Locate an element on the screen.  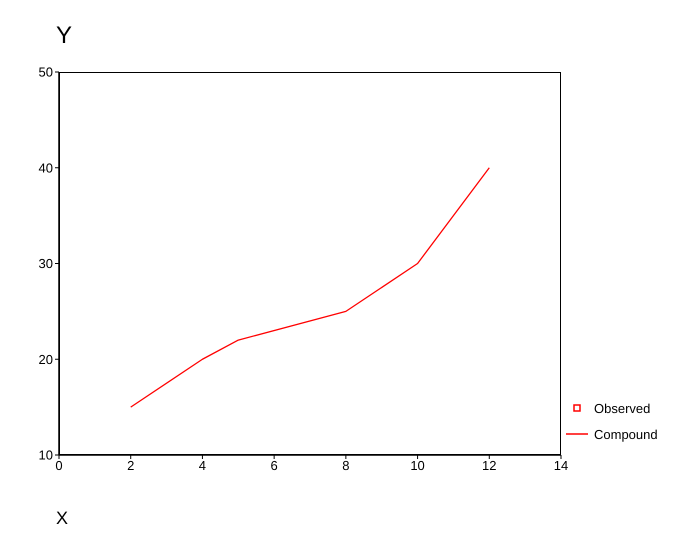
x-tick-label: 12 is located at coordinates (489, 466).